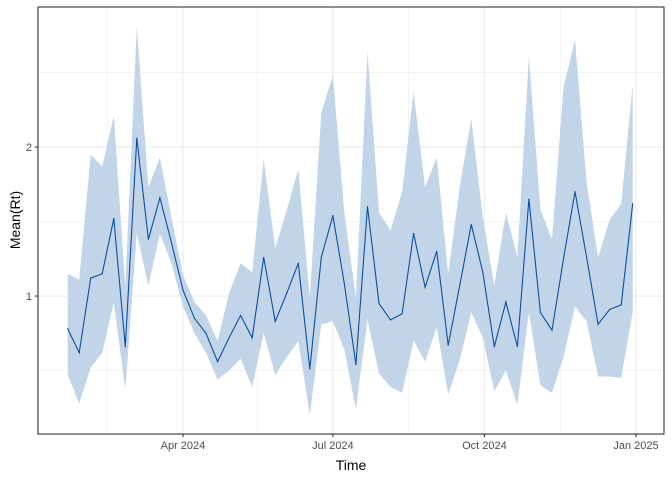 The width and height of the screenshot is (672, 485). I want to click on y-axis-label: Mean(Rt), so click(15, 220).